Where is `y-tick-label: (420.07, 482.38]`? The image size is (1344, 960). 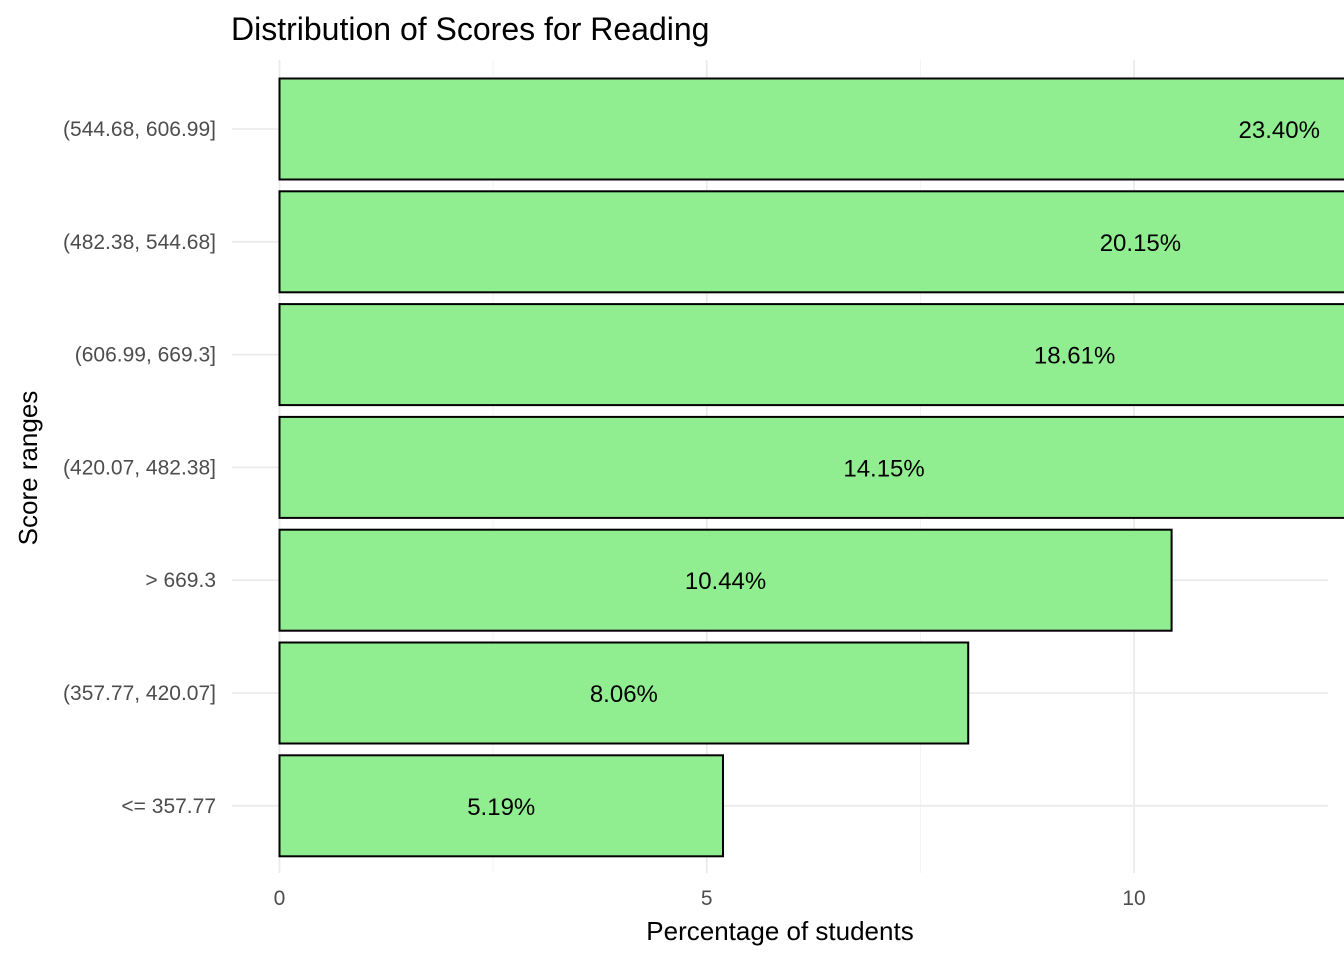 y-tick-label: (420.07, 482.38] is located at coordinates (139, 467).